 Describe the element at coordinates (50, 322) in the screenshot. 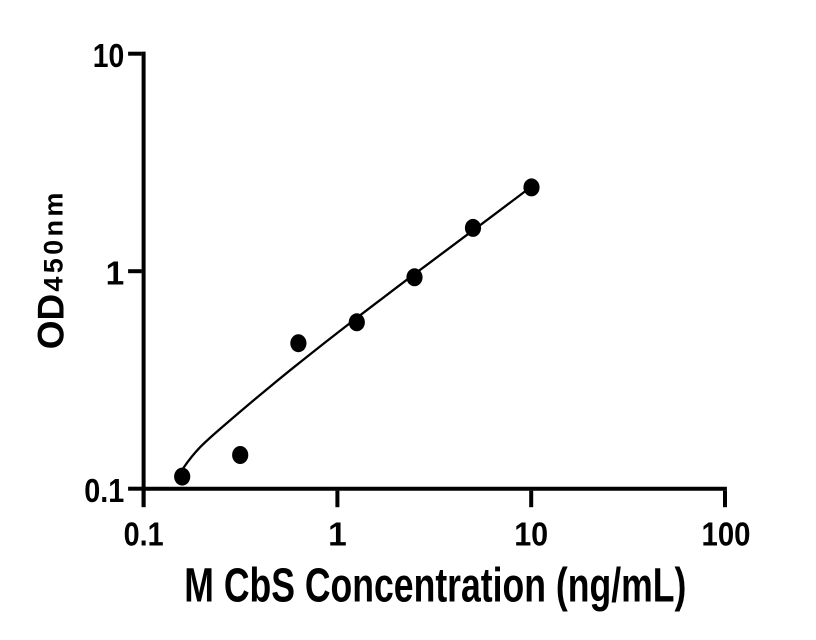

I see `svg-text: OD` at that location.